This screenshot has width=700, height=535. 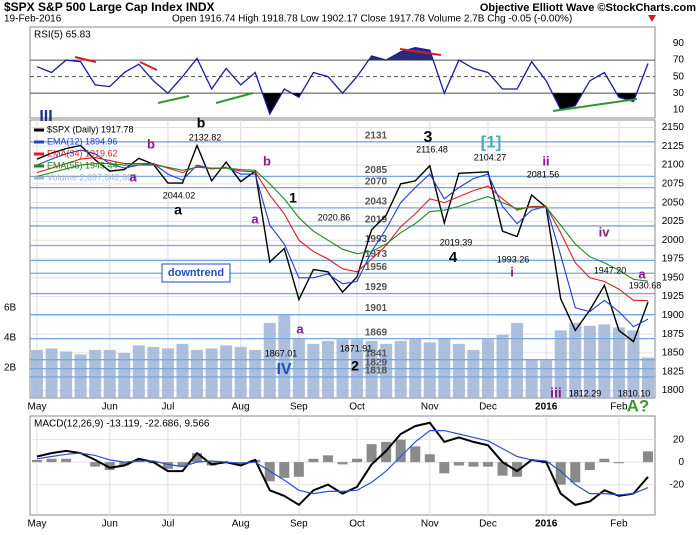 What do you see at coordinates (45, 116) in the screenshot?
I see `annotation: III` at bounding box center [45, 116].